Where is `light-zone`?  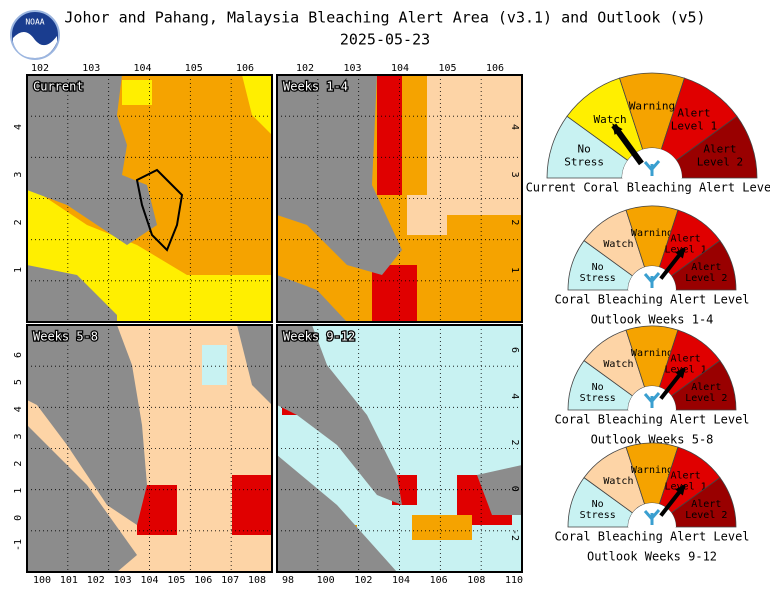
light-zone is located at coordinates (214, 365).